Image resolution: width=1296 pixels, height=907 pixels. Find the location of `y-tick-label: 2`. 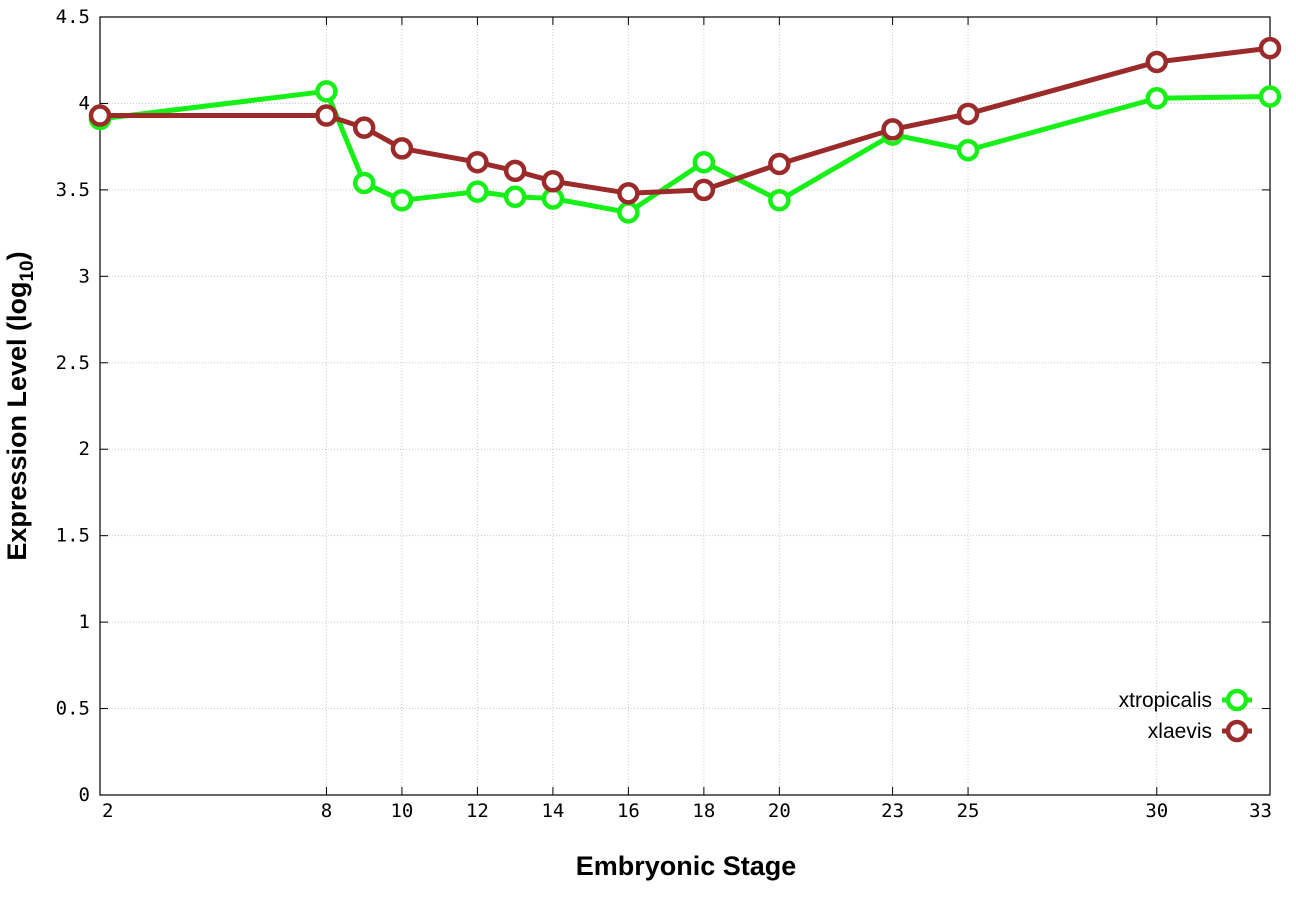

y-tick-label: 2 is located at coordinates (84, 449).